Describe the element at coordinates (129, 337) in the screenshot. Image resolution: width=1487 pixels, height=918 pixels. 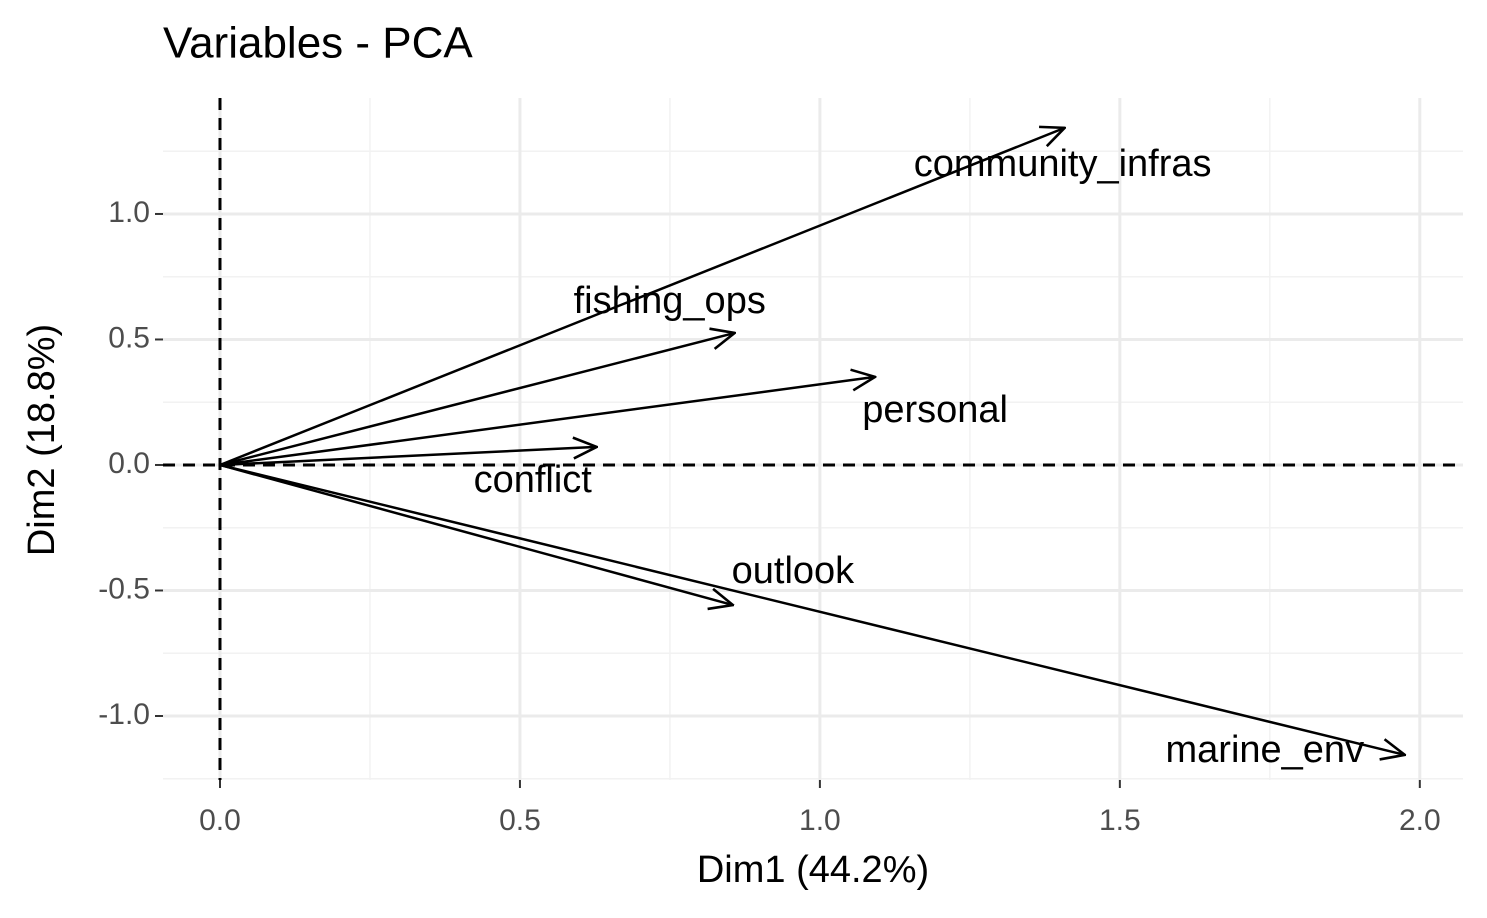
I see `y-tick-label: 0.5` at that location.